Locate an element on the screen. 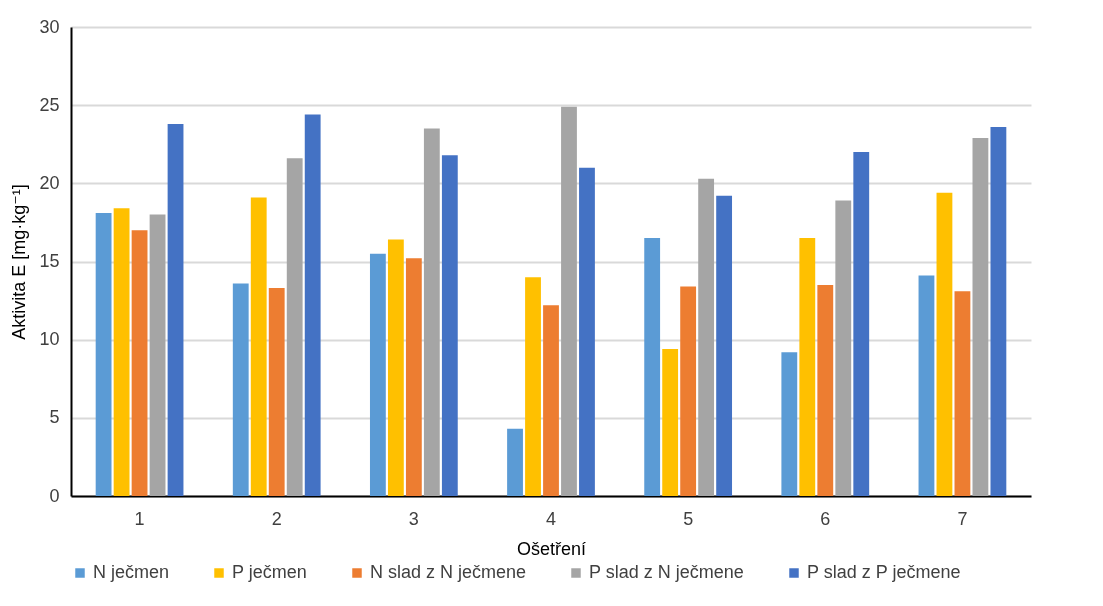 This screenshot has width=1103, height=606. legend-label: P slad z N ječmene is located at coordinates (666, 572).